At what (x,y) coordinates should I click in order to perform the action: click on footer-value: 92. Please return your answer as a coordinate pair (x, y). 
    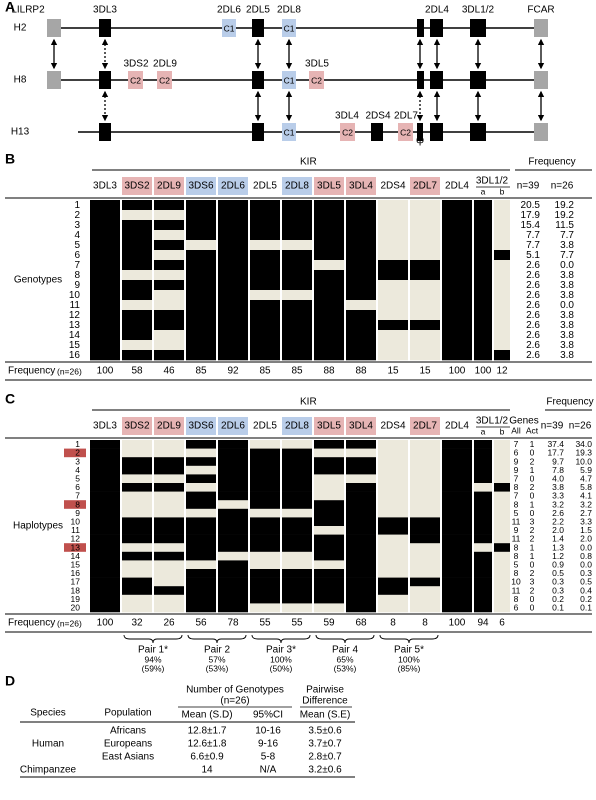
    Looking at the image, I should click on (233, 371).